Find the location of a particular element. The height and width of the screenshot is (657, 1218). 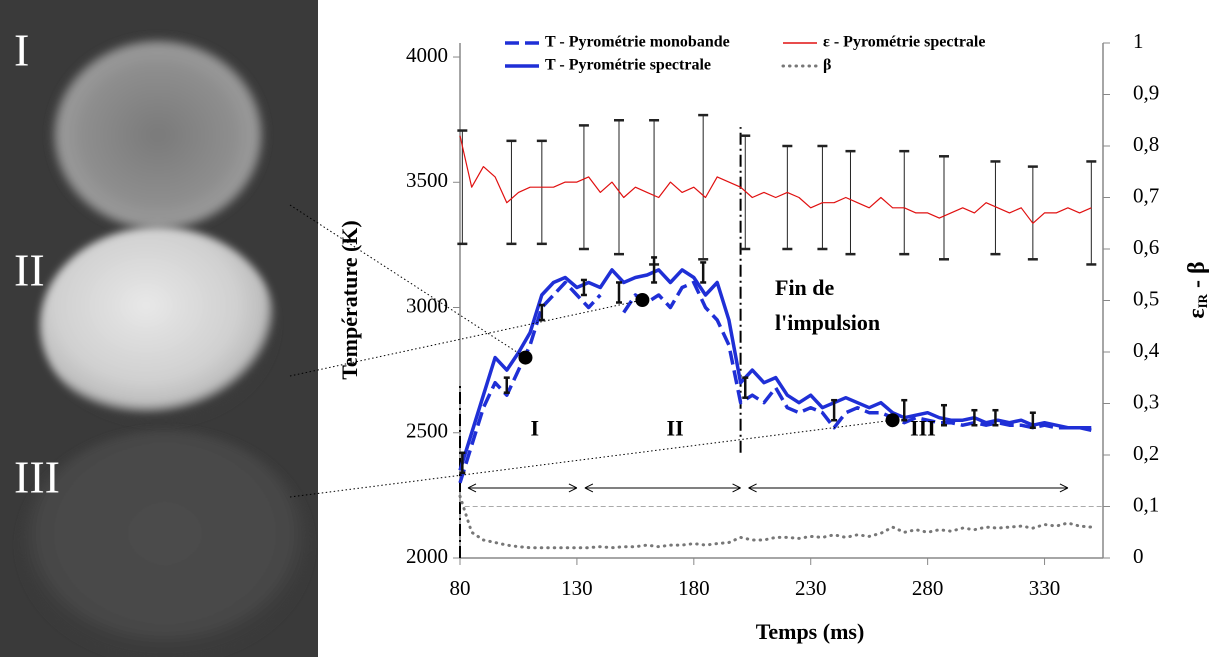

y2-tick-label: 0,8 is located at coordinates (1146, 144).